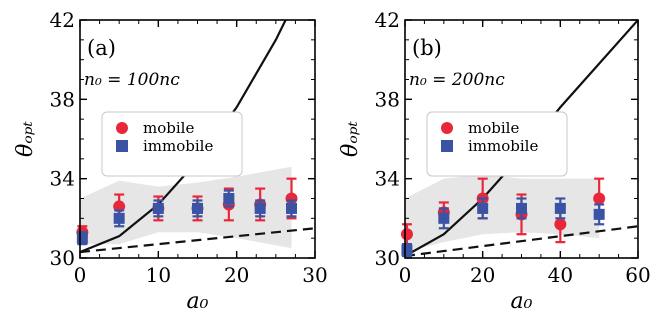  What do you see at coordinates (314, 275) in the screenshot?
I see `x-tick-label: 30` at bounding box center [314, 275].